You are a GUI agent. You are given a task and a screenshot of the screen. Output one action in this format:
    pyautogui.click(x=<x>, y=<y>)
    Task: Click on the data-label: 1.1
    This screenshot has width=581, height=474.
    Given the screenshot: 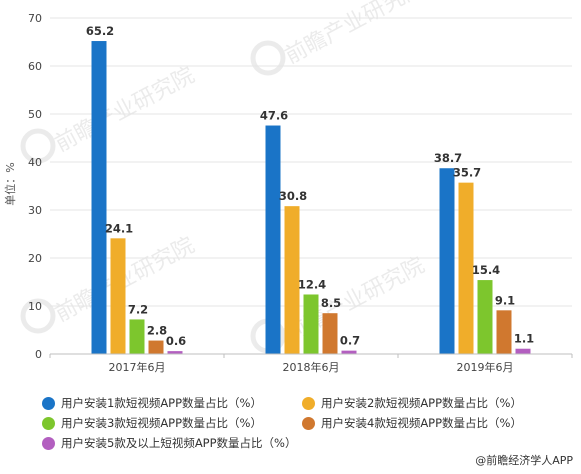 What is the action you would take?
    pyautogui.click(x=524, y=339)
    